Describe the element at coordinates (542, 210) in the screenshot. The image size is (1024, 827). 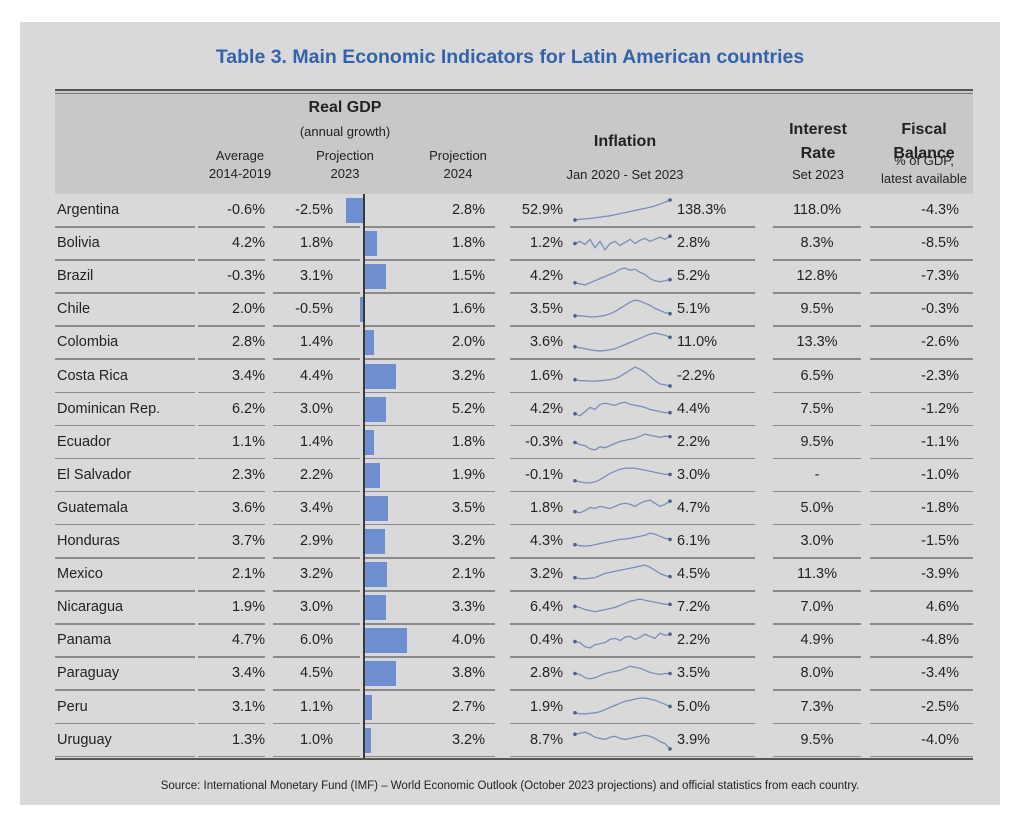
I see `inflation-start-value: 52.9%` at that location.